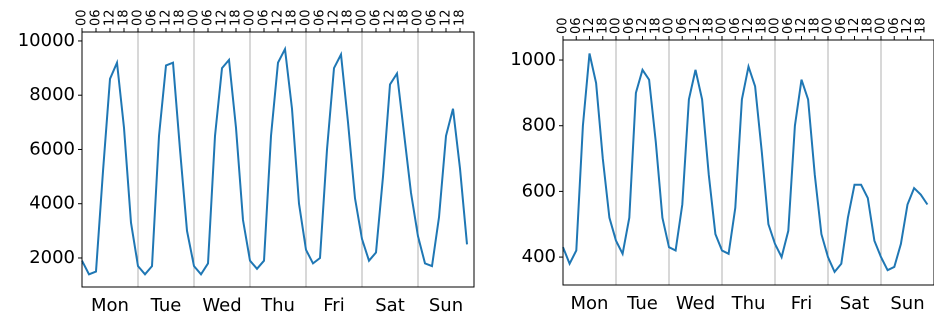 The width and height of the screenshot is (934, 320). What do you see at coordinates (539, 256) in the screenshot?
I see `y-tick-label: 400` at bounding box center [539, 256].